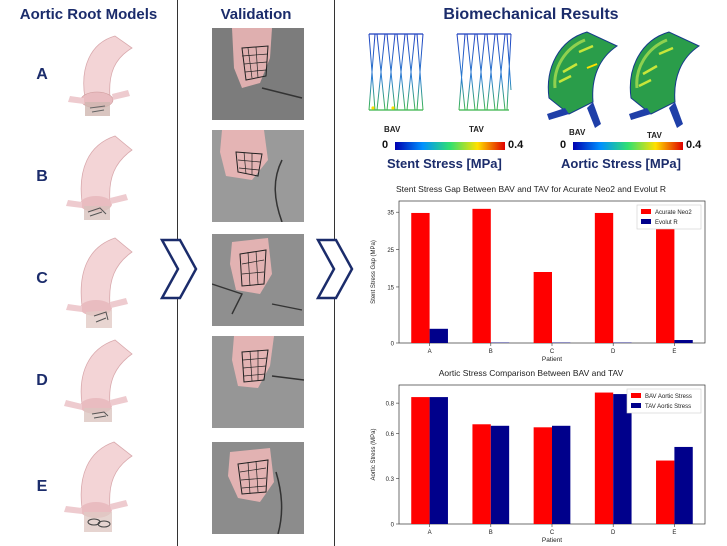  What do you see at coordinates (450, 146) in the screenshot?
I see `stent-stress-colorbar` at bounding box center [450, 146].